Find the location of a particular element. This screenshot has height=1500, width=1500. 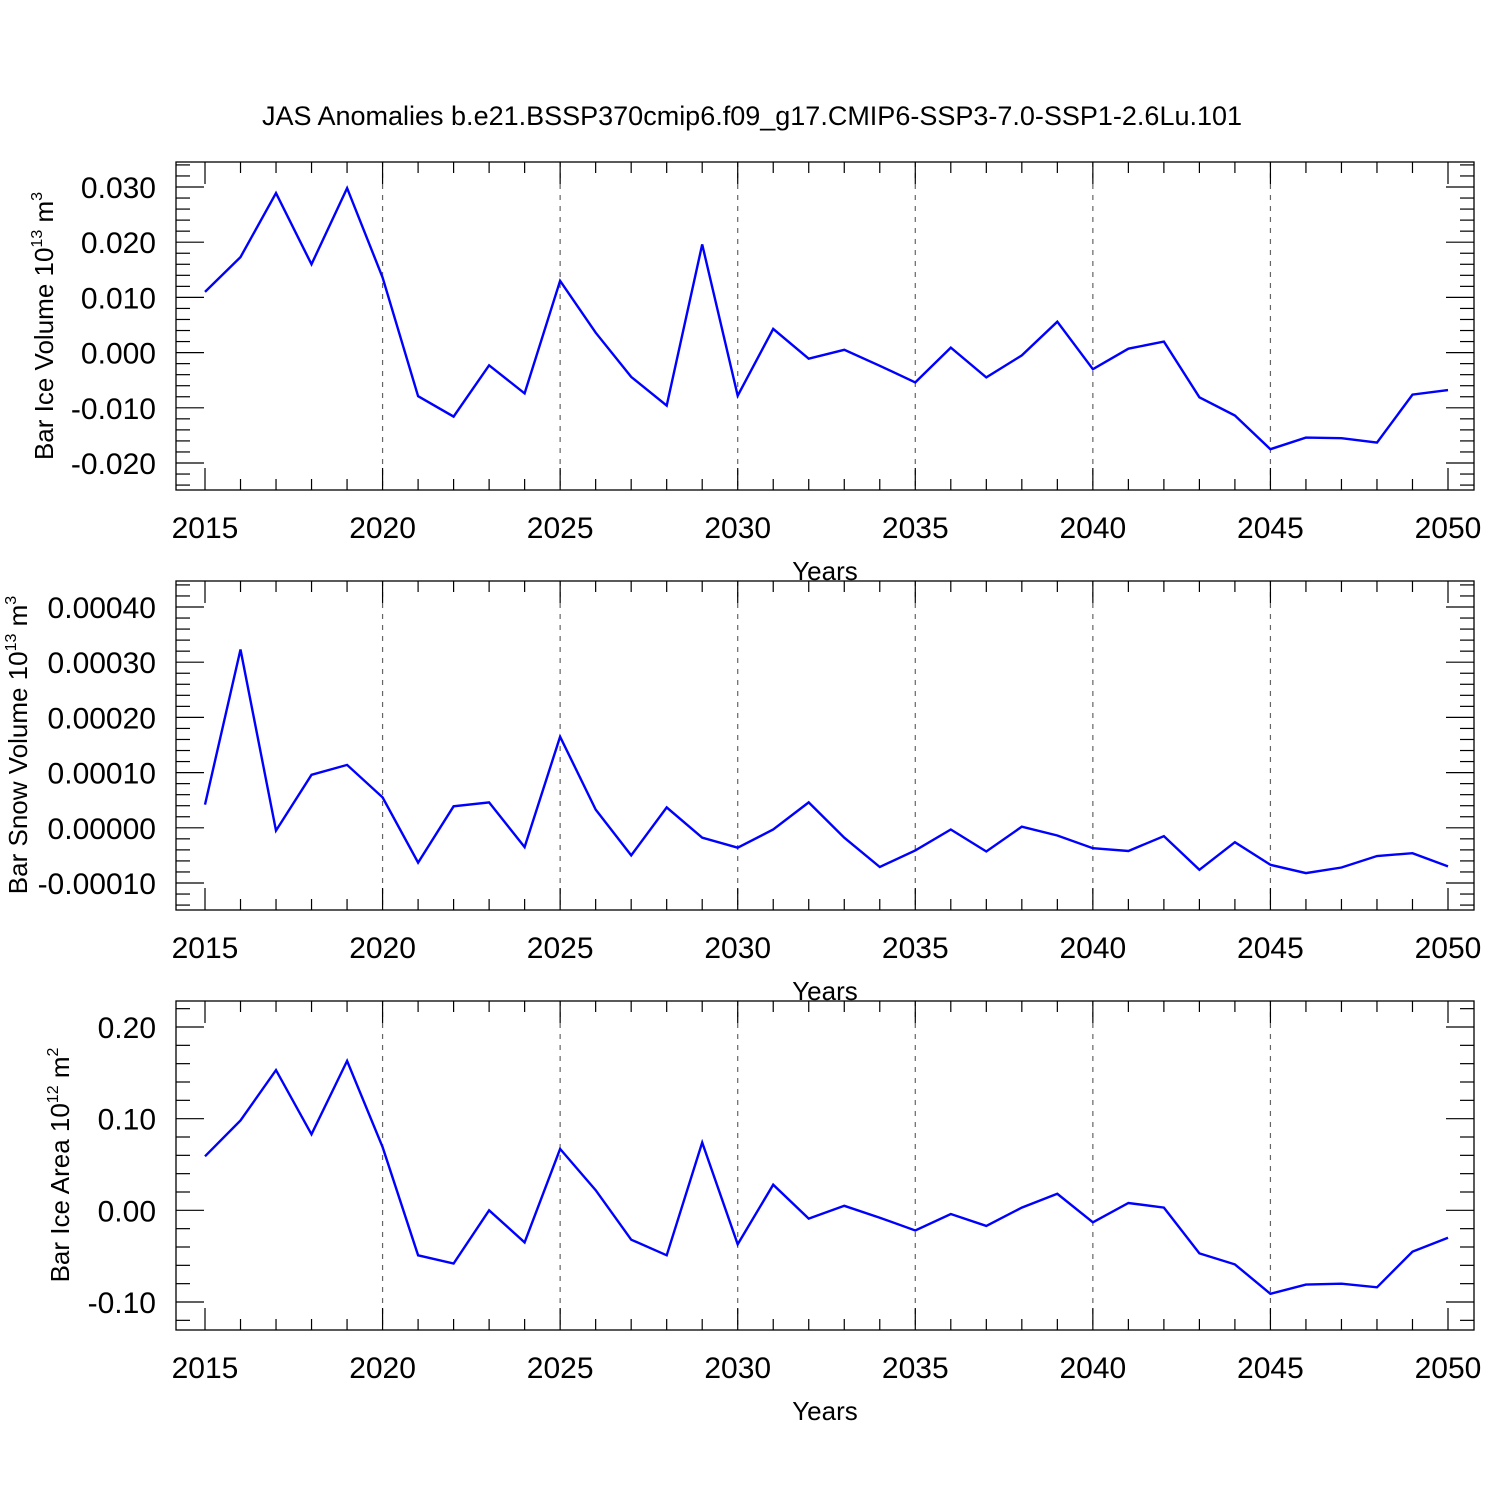

y-tick-label: 0.030 is located at coordinates (118, 188).